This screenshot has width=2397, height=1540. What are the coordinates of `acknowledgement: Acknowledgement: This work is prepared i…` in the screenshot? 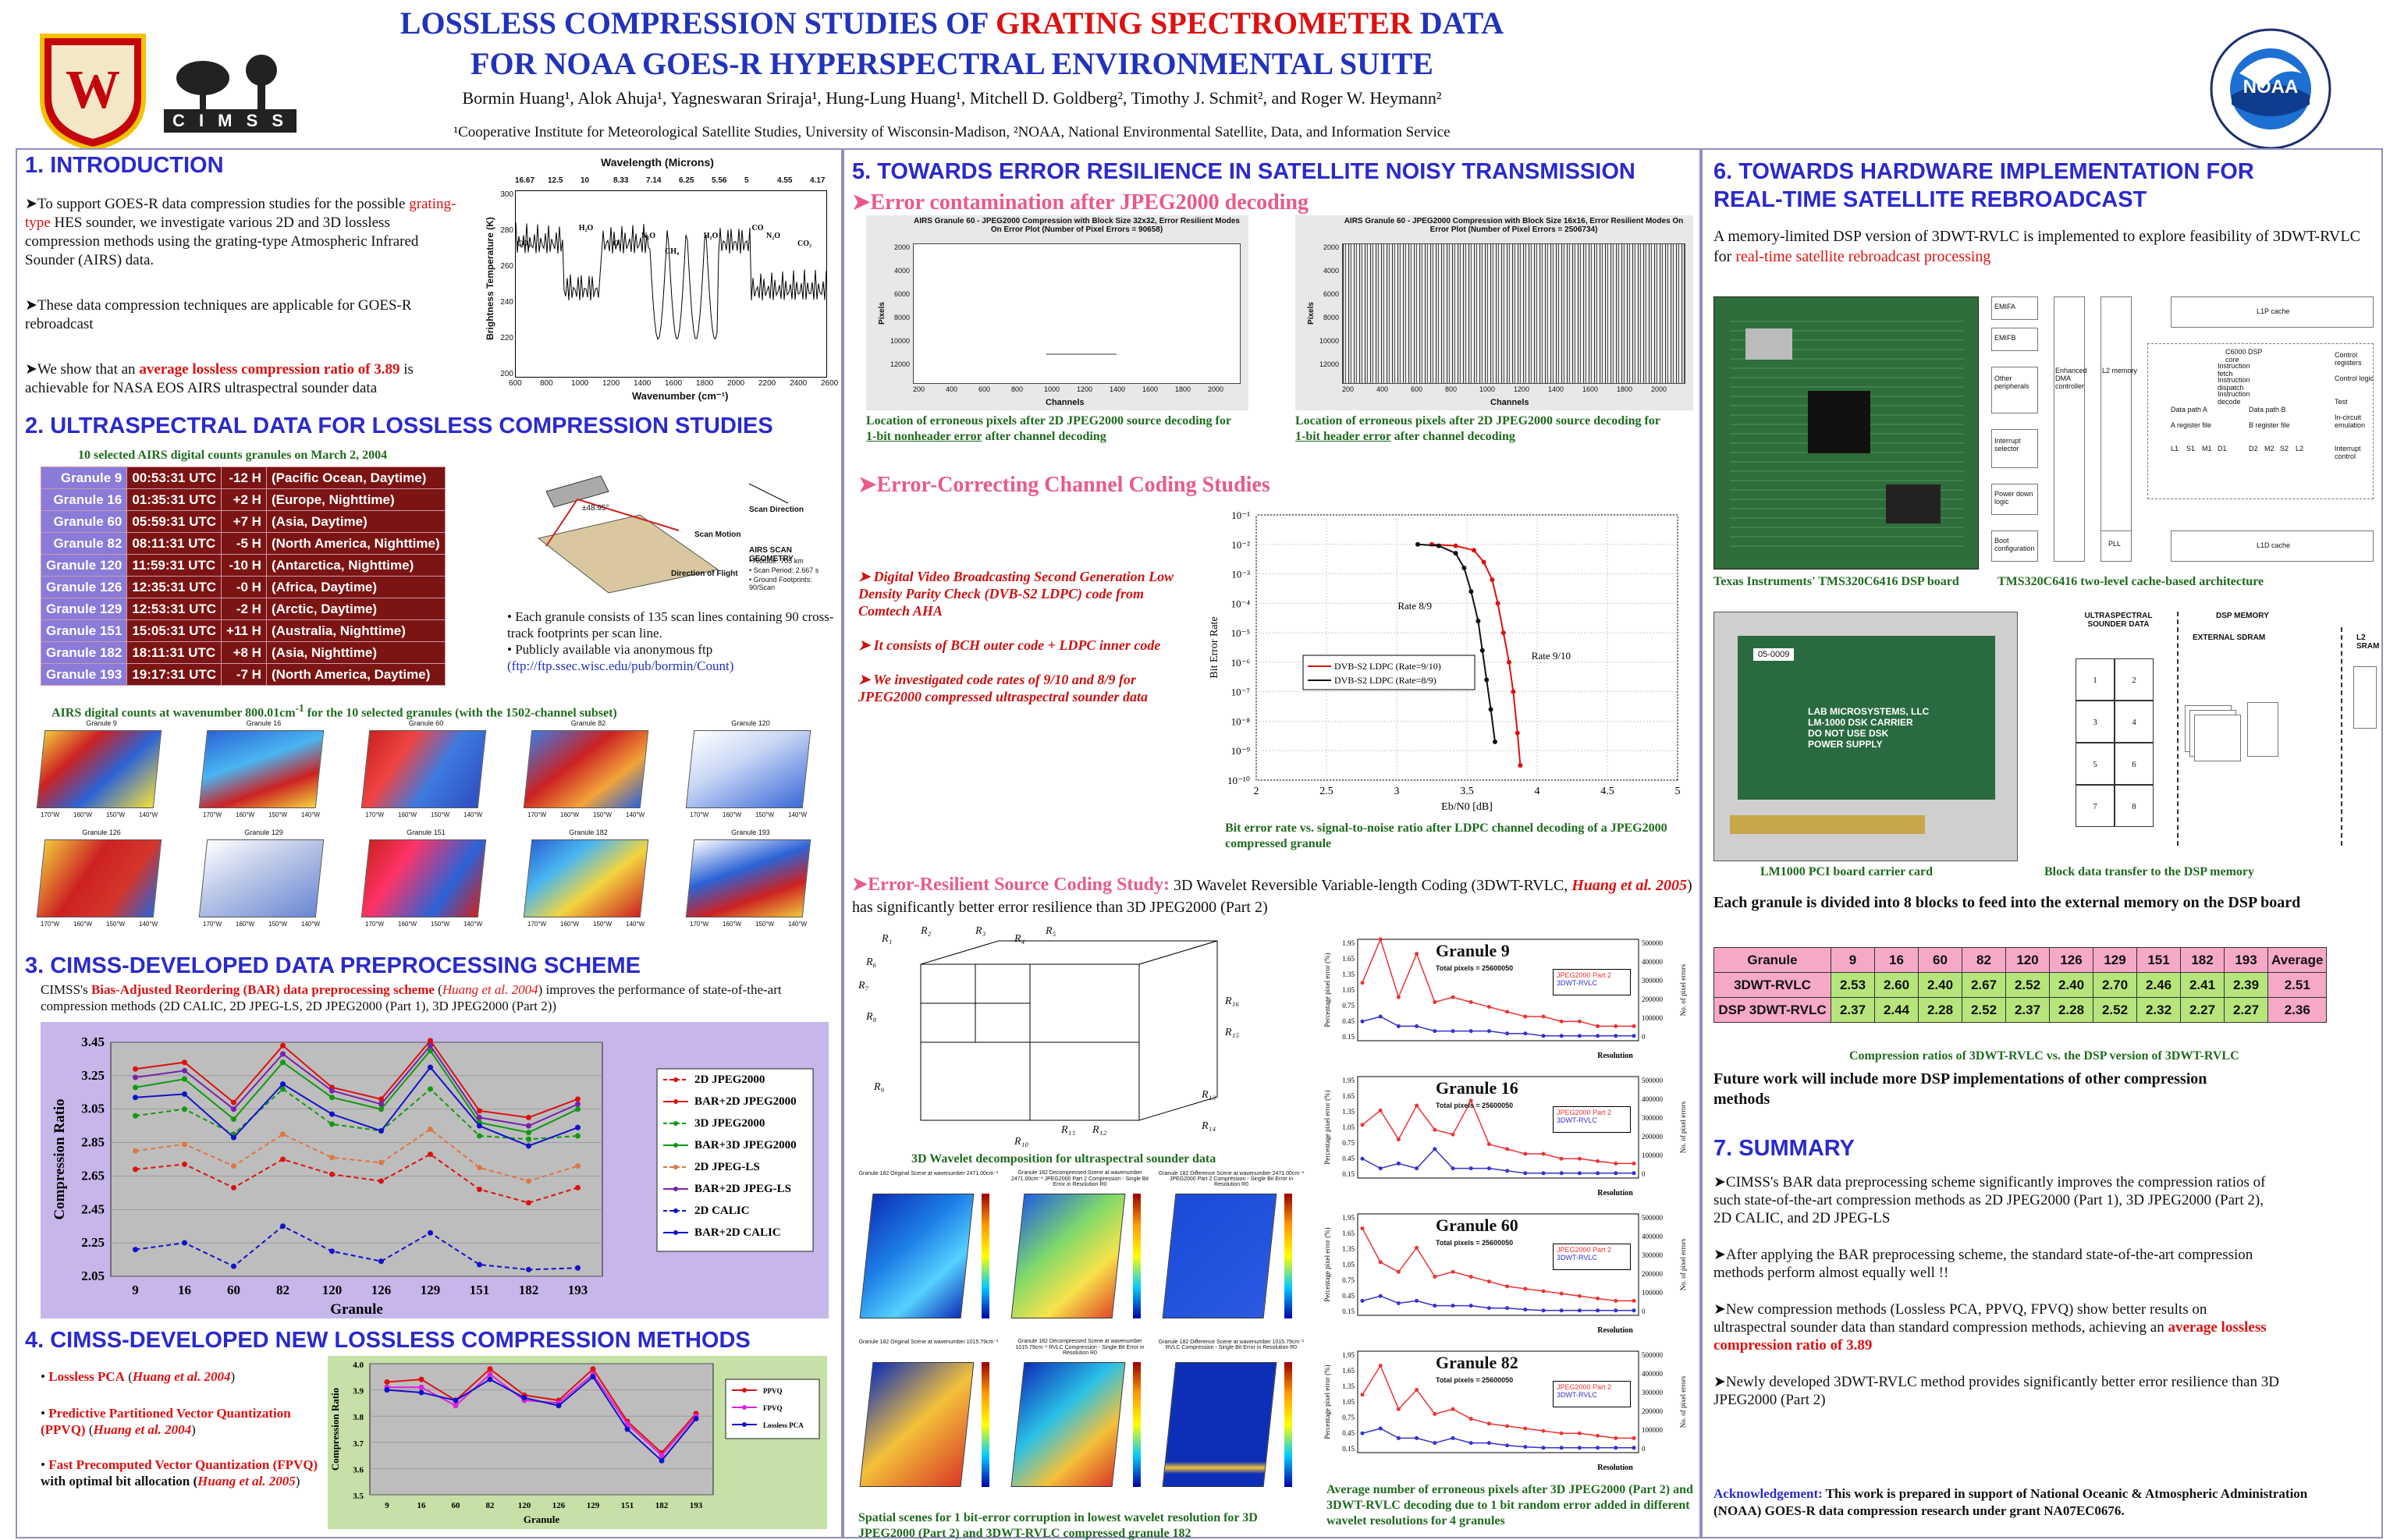 It's located at (2010, 1502).